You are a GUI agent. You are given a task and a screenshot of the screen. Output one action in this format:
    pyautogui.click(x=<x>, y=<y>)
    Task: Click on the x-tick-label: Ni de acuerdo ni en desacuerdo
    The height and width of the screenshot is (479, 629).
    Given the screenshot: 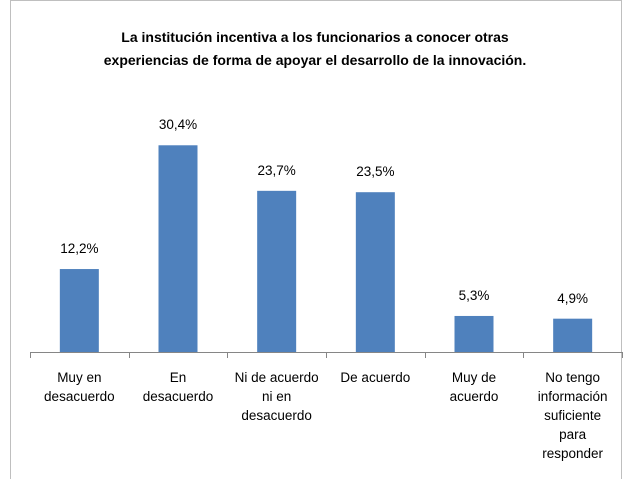 What is the action you would take?
    pyautogui.click(x=276, y=396)
    